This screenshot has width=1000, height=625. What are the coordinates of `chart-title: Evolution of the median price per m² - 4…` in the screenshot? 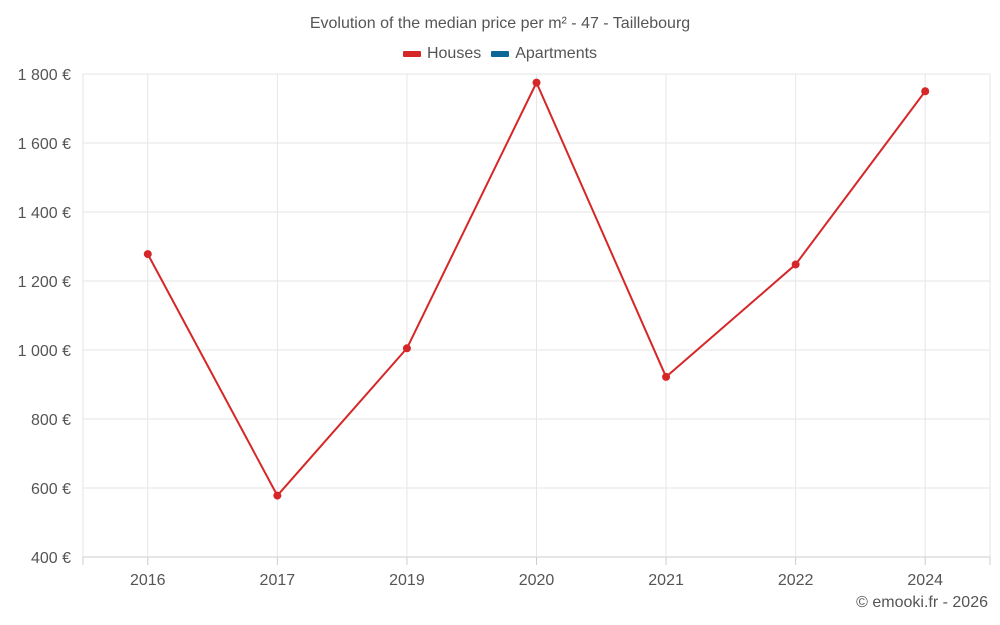 It's located at (500, 23).